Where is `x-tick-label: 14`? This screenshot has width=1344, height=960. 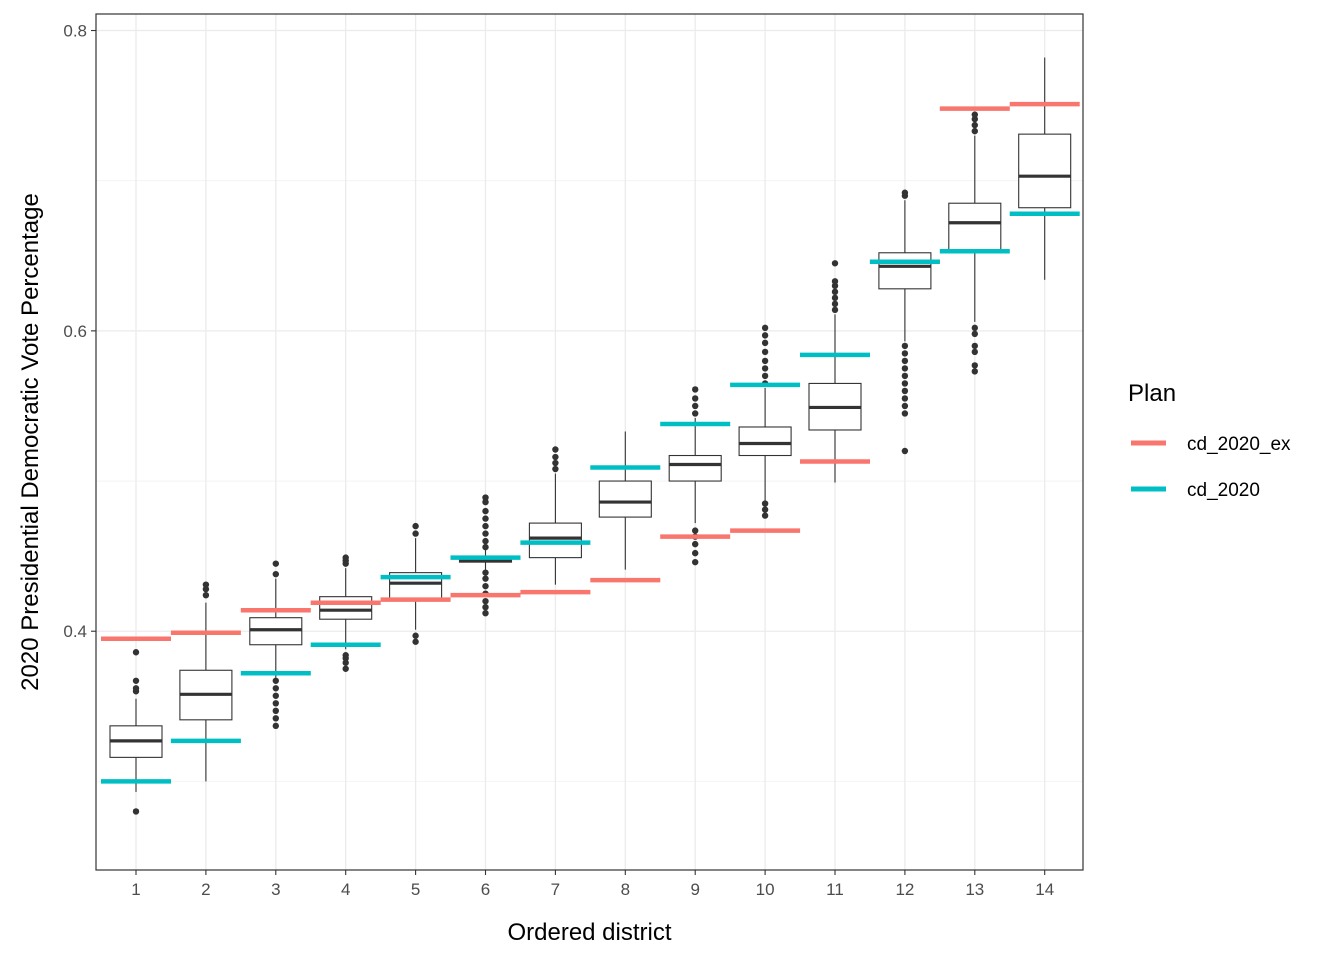
x-tick-label: 14 is located at coordinates (1044, 889).